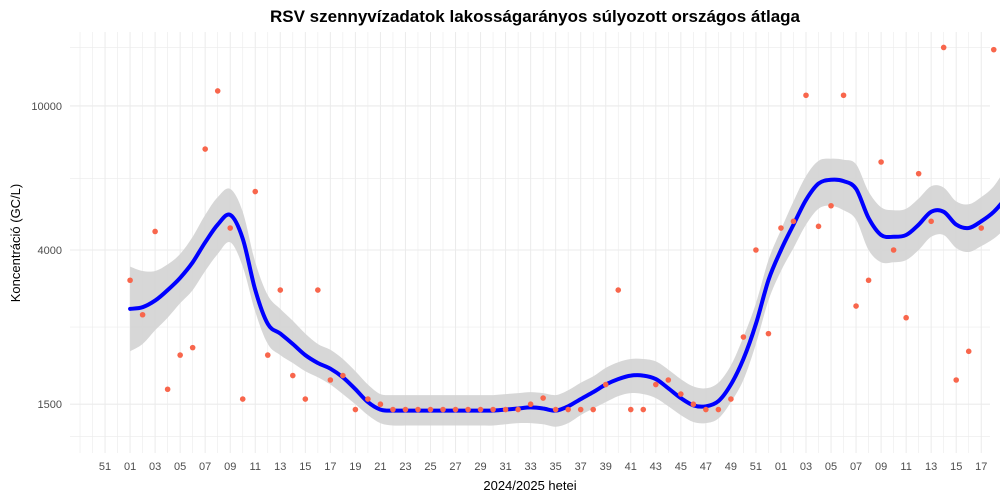 This screenshot has width=1000, height=500. What do you see at coordinates (405, 467) in the screenshot?
I see `x-tick-label: 23` at bounding box center [405, 467].